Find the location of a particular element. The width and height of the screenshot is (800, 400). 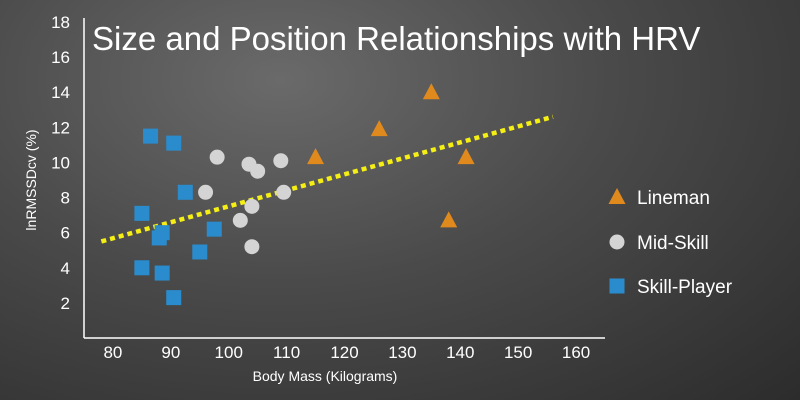

y-tick-label: 2 is located at coordinates (65, 303).